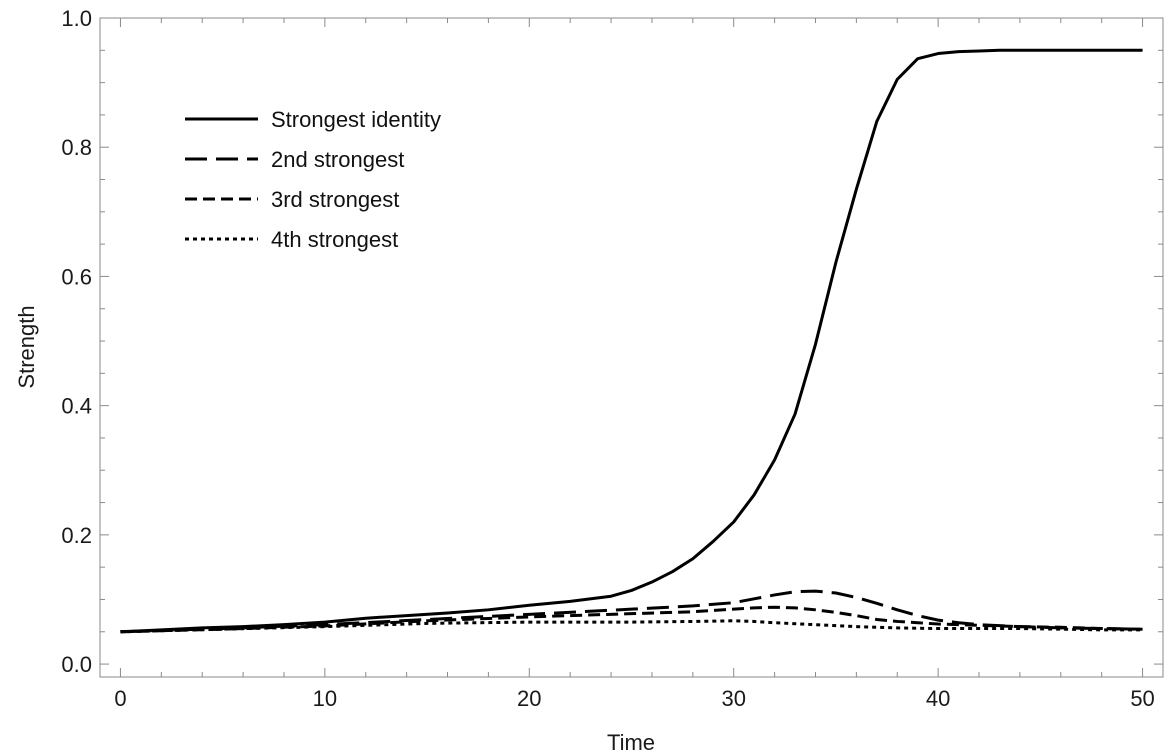 The image size is (1175, 753). Describe the element at coordinates (76, 406) in the screenshot. I see `y-tick-label: 0.4` at that location.